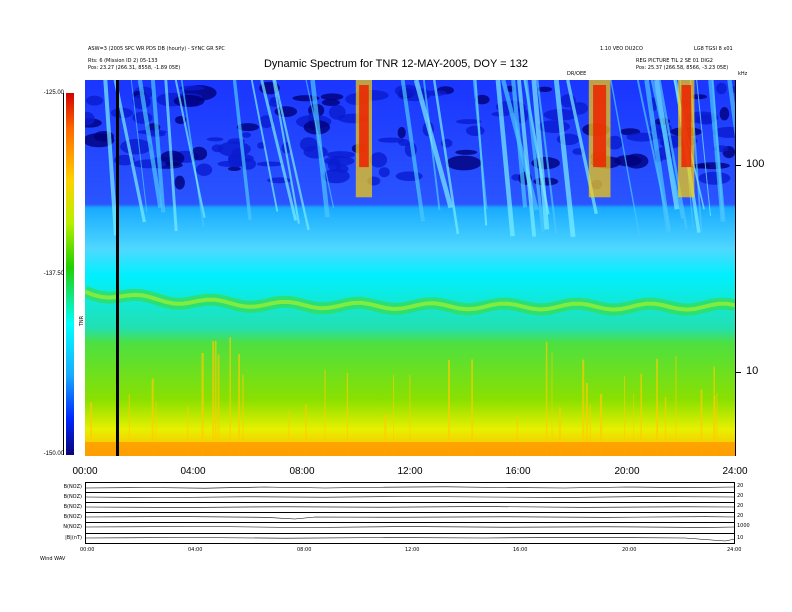  I want to click on data-gap, so click(117, 268).